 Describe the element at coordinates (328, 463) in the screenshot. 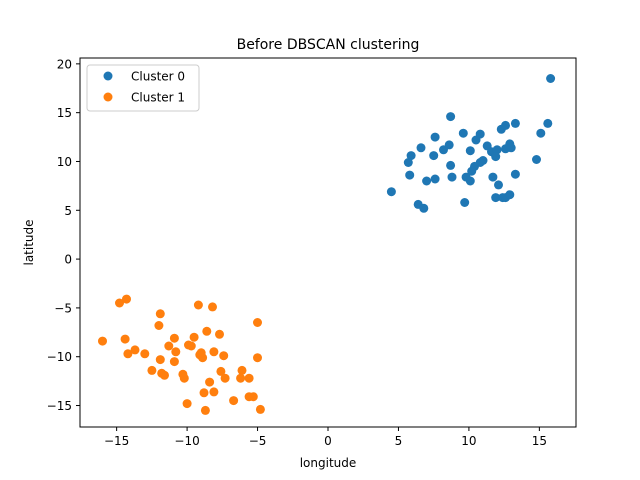

I see `x-axis-label: longitude` at that location.